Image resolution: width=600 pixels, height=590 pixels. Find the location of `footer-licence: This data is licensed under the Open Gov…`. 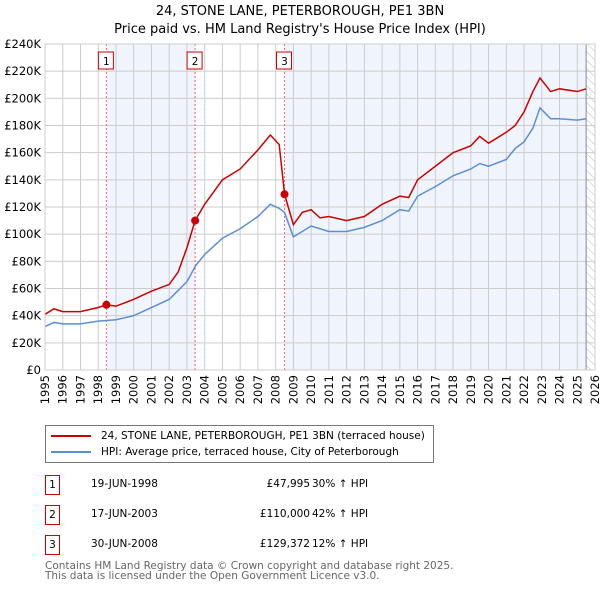

footer-licence: This data is licensed under the Open Gov… is located at coordinates (212, 576).